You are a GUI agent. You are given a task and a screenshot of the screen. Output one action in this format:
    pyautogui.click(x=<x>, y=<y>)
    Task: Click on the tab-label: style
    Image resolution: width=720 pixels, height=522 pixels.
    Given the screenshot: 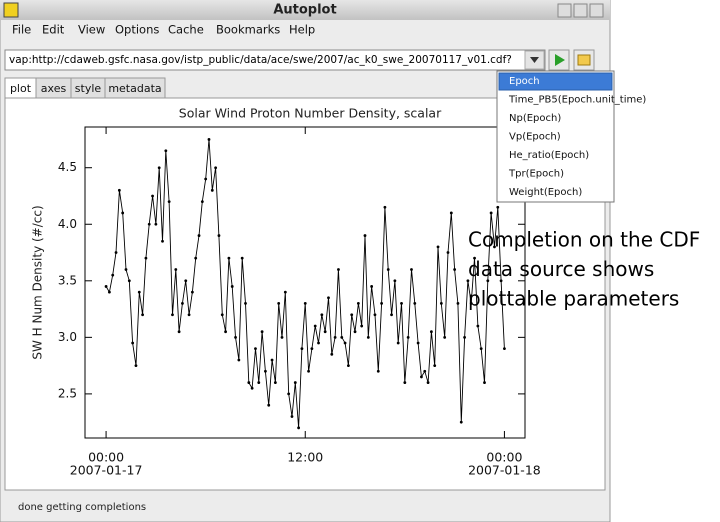 What is the action you would take?
    pyautogui.click(x=88, y=88)
    